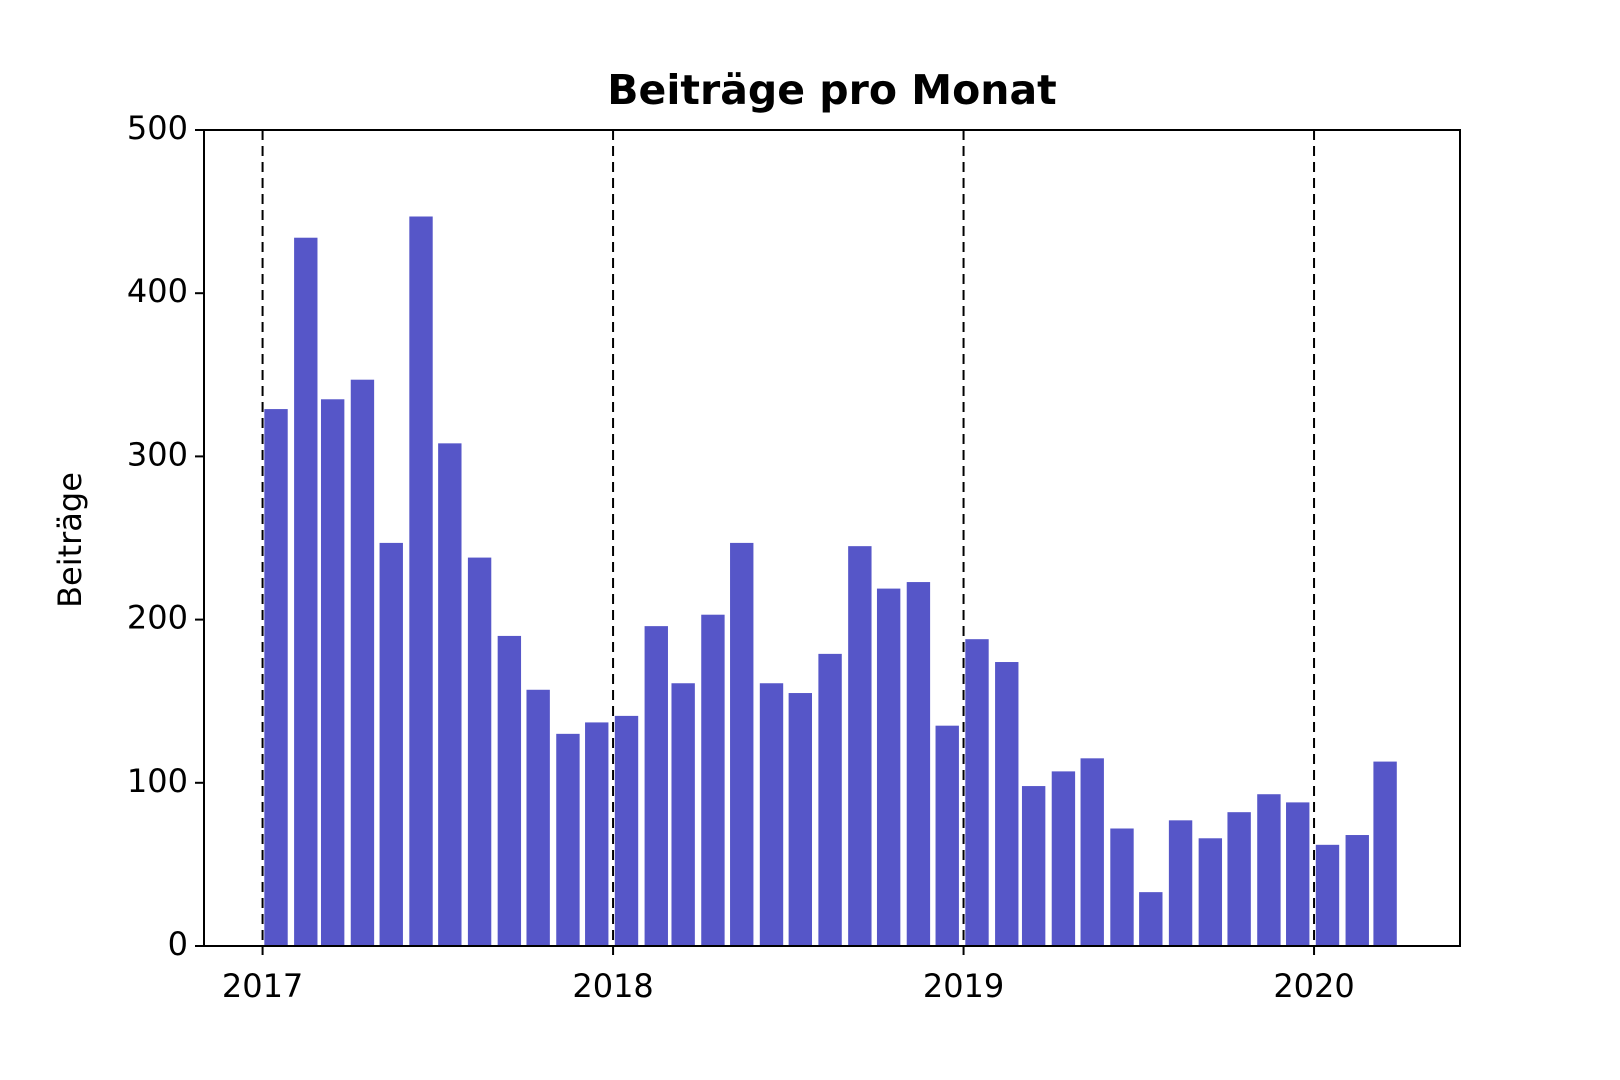 The height and width of the screenshot is (1080, 1620). What do you see at coordinates (831, 90) in the screenshot?
I see `chart-title: Beiträge pro Monat` at bounding box center [831, 90].